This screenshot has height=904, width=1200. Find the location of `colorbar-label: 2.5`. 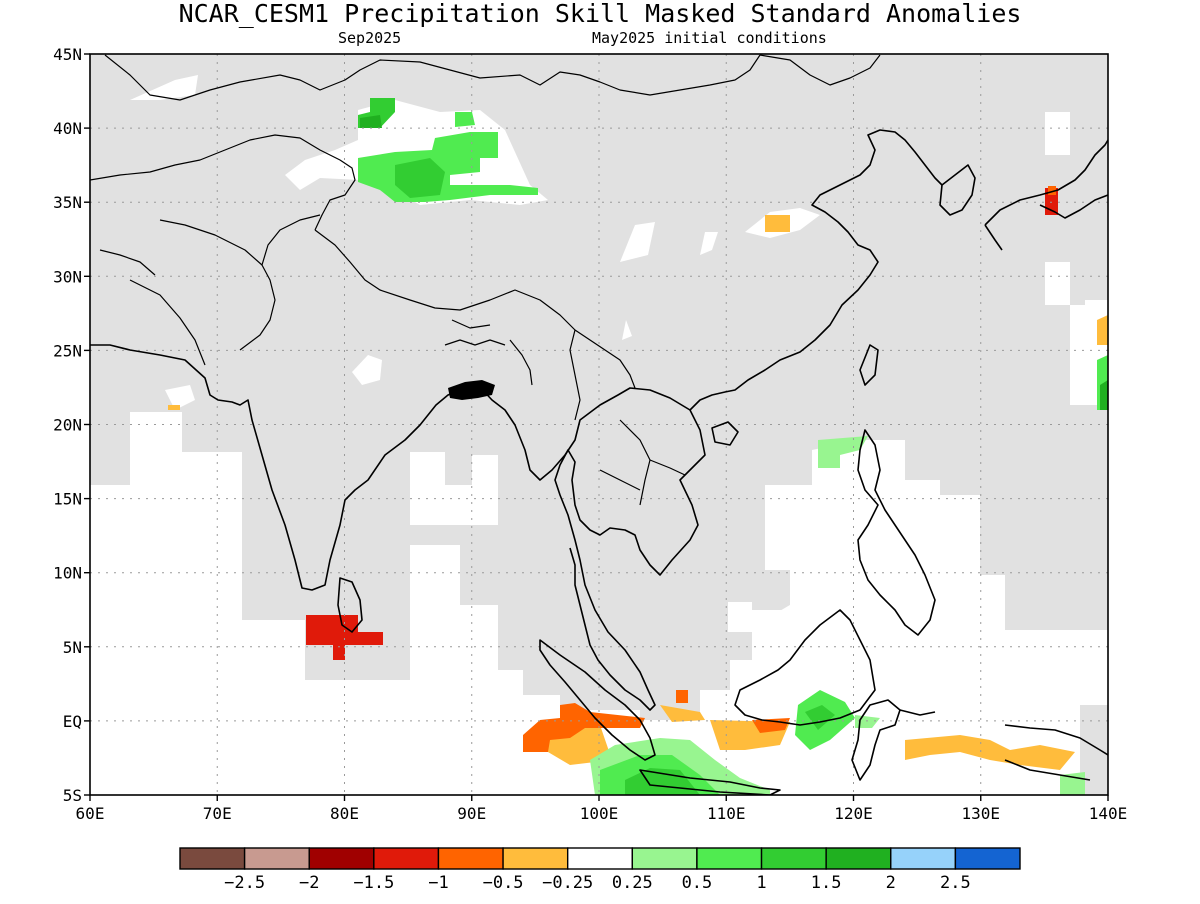

colorbar-label: 2.5 is located at coordinates (955, 883).